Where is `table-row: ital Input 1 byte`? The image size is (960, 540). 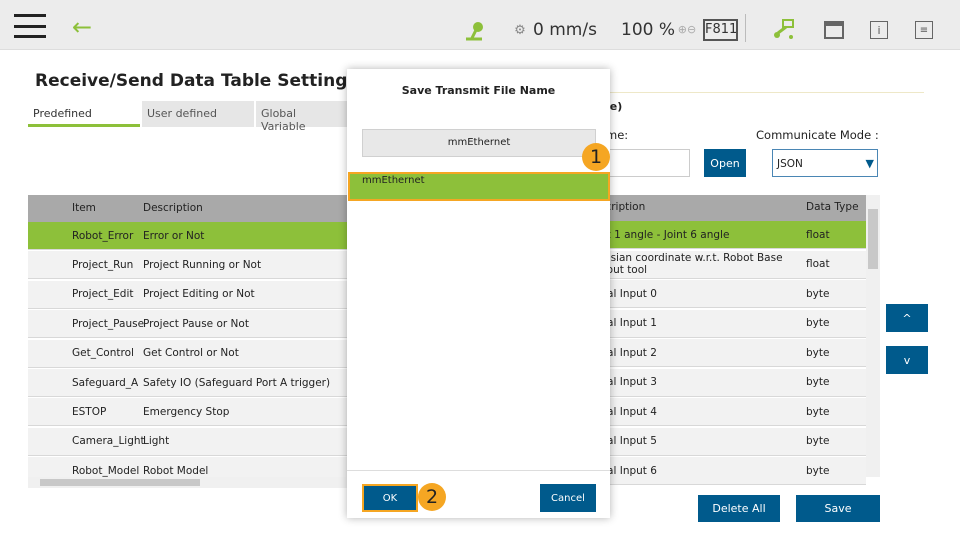 table-row: ital Input 1 byte is located at coordinates (732, 323).